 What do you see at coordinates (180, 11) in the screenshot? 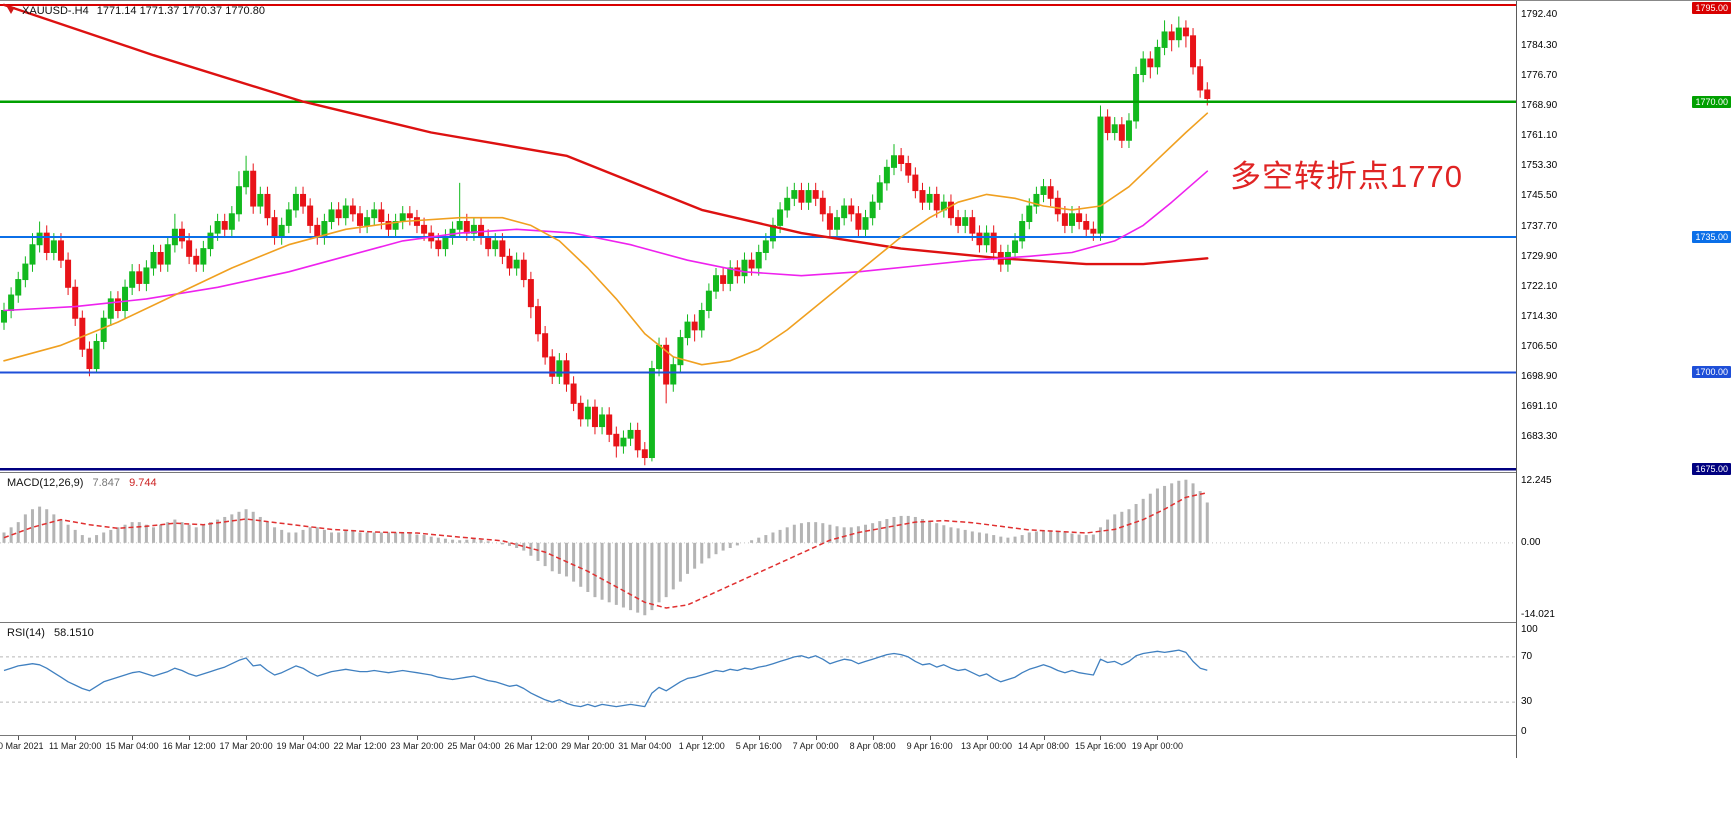
I see `current-ohlc-label: 1771.14 1771.37 1770.37 1770.80` at bounding box center [180, 11].